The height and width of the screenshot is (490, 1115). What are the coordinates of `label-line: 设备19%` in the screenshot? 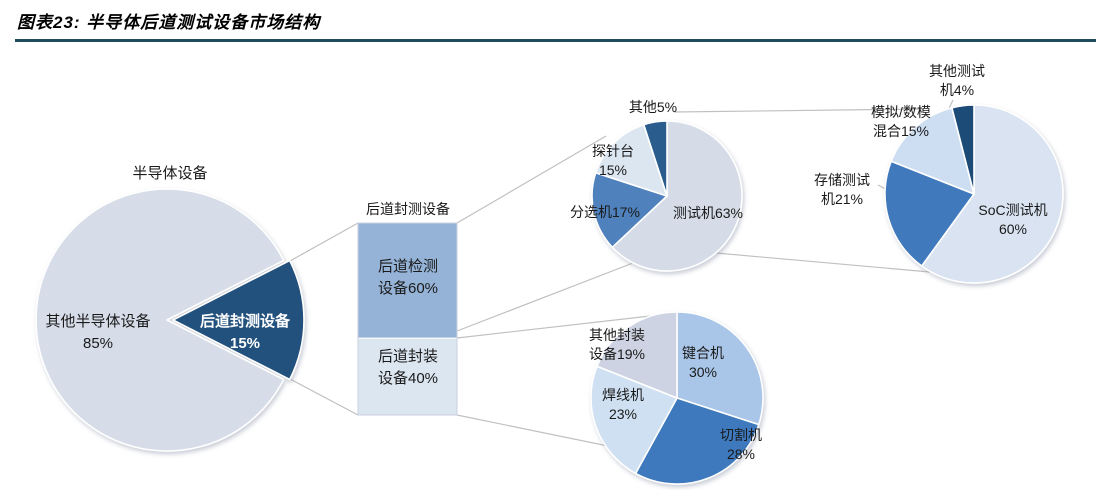 It's located at (617, 354).